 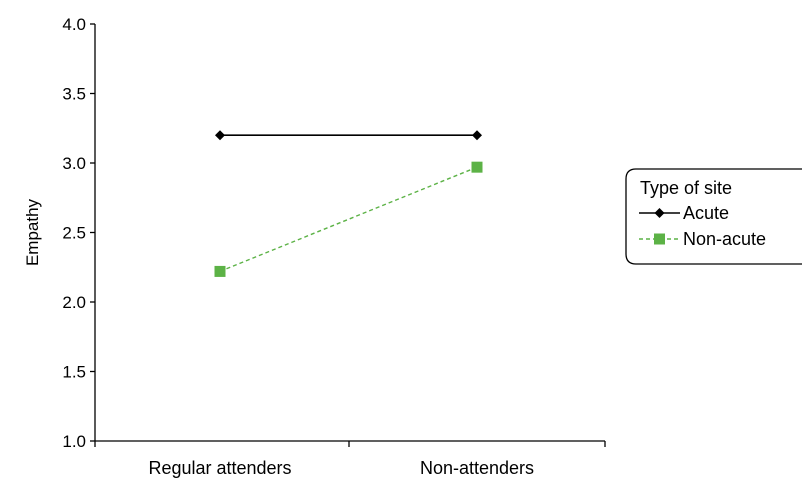 What do you see at coordinates (477, 468) in the screenshot?
I see `x-tick-label: Non-attenders` at bounding box center [477, 468].